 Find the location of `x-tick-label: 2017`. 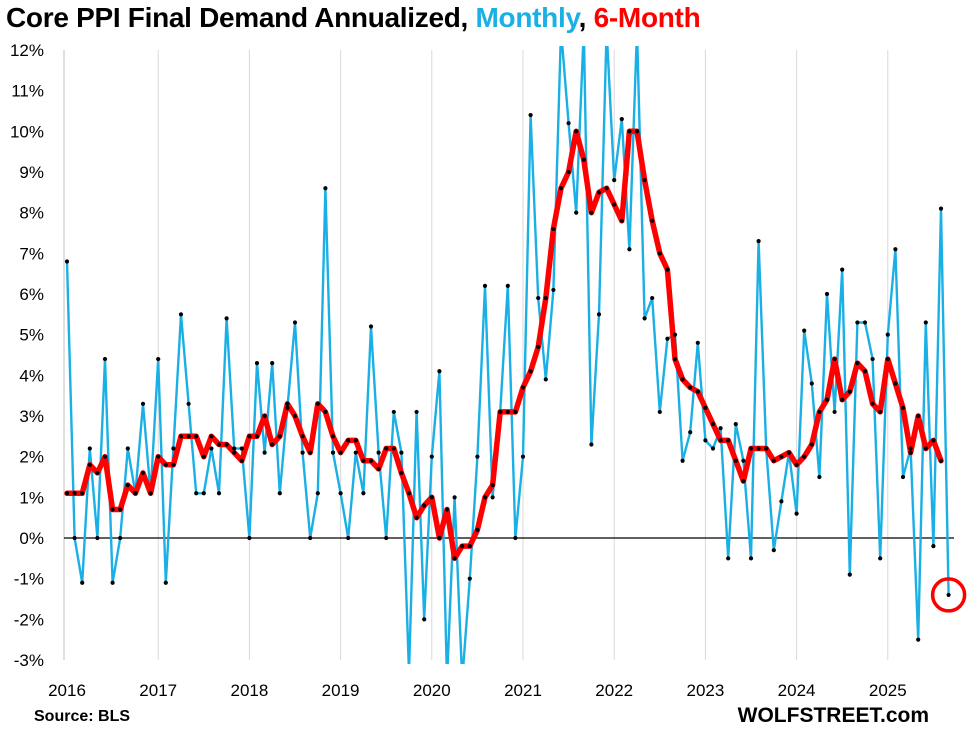

x-tick-label: 2017 is located at coordinates (158, 690).